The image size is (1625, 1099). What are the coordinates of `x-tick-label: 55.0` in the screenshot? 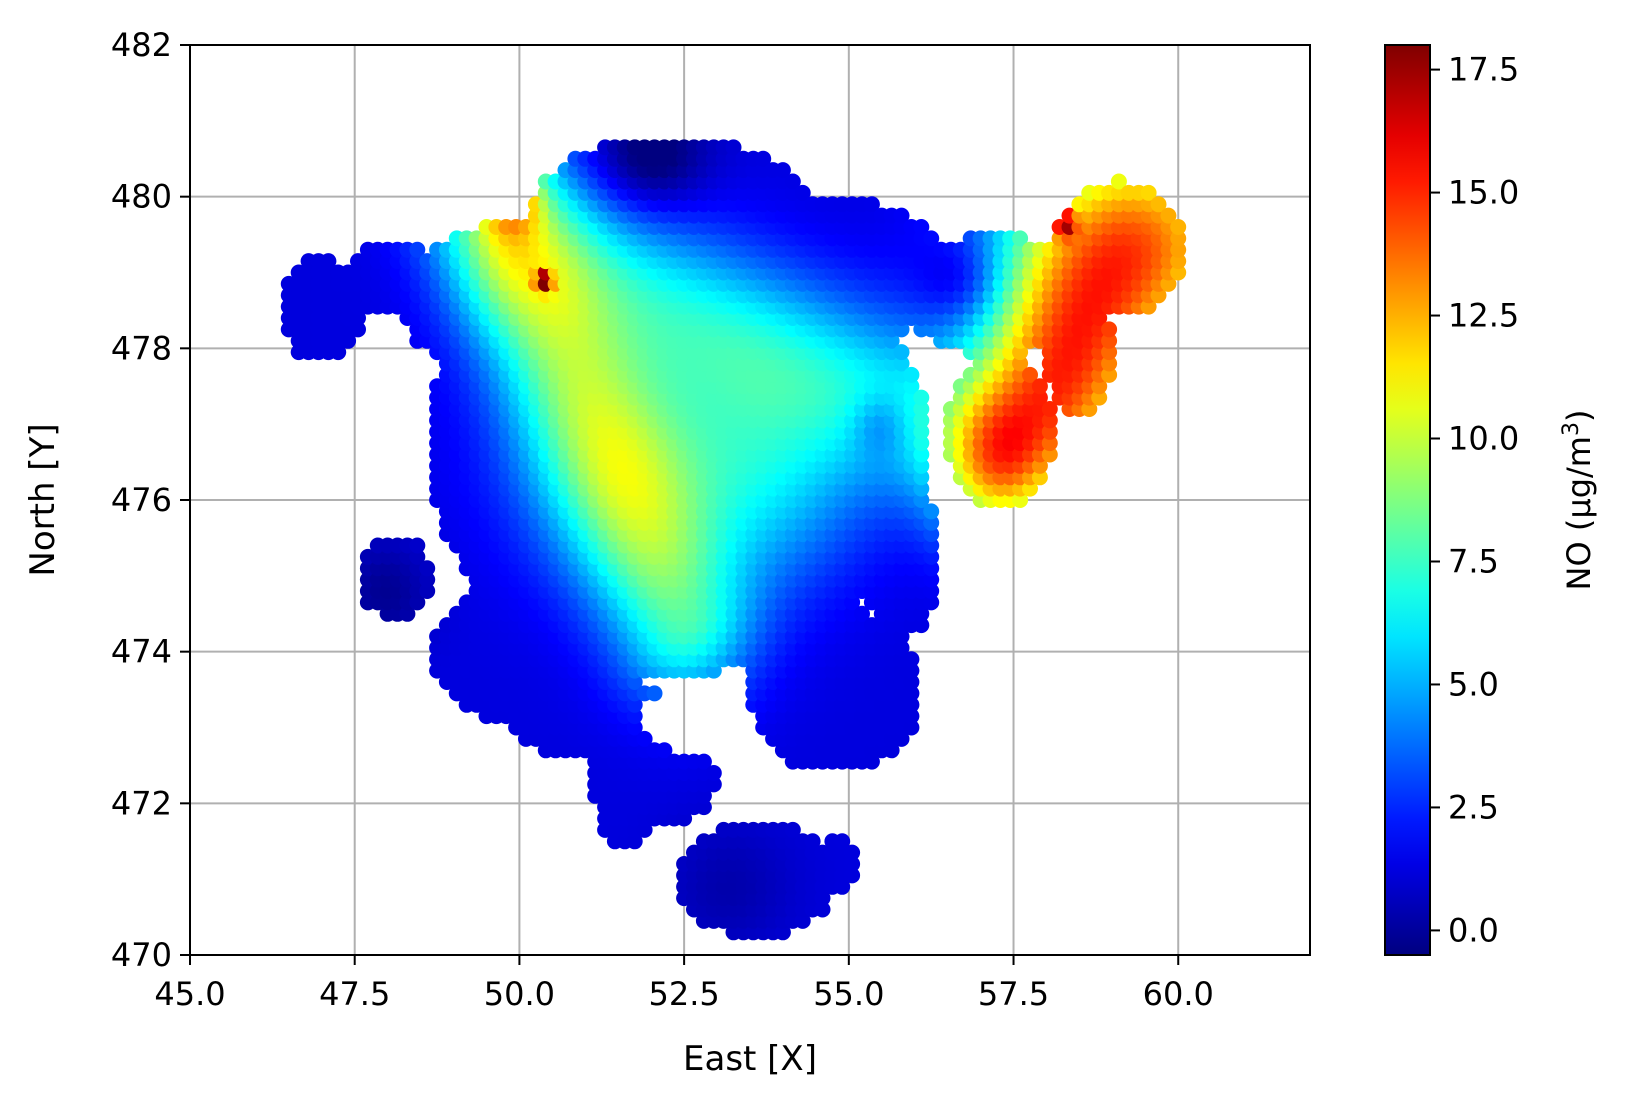 It's located at (848, 994).